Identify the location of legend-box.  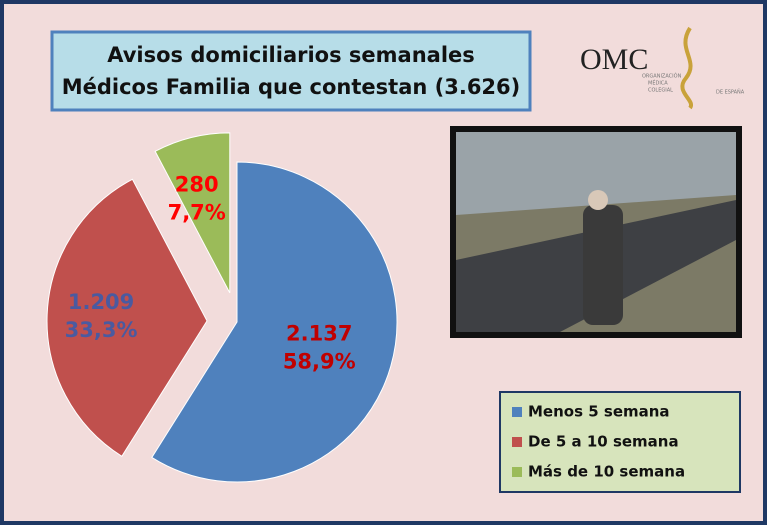
(620, 442).